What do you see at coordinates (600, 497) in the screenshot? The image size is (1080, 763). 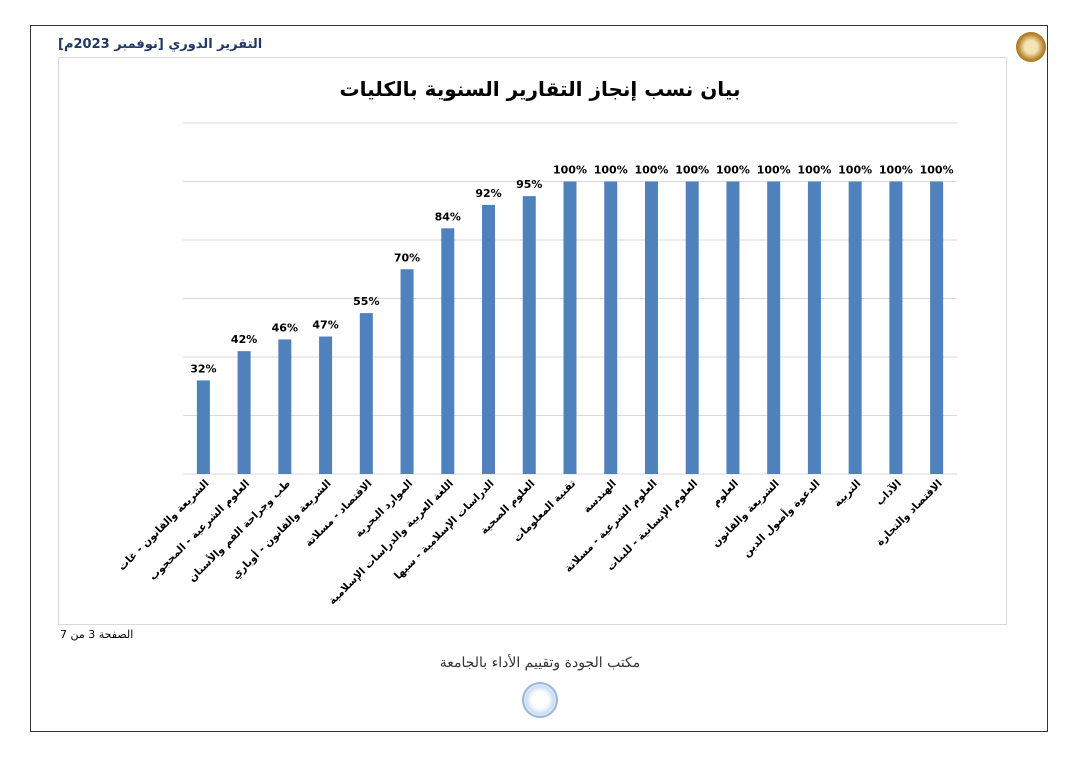 I see `x-tick-label: الهندسة` at bounding box center [600, 497].